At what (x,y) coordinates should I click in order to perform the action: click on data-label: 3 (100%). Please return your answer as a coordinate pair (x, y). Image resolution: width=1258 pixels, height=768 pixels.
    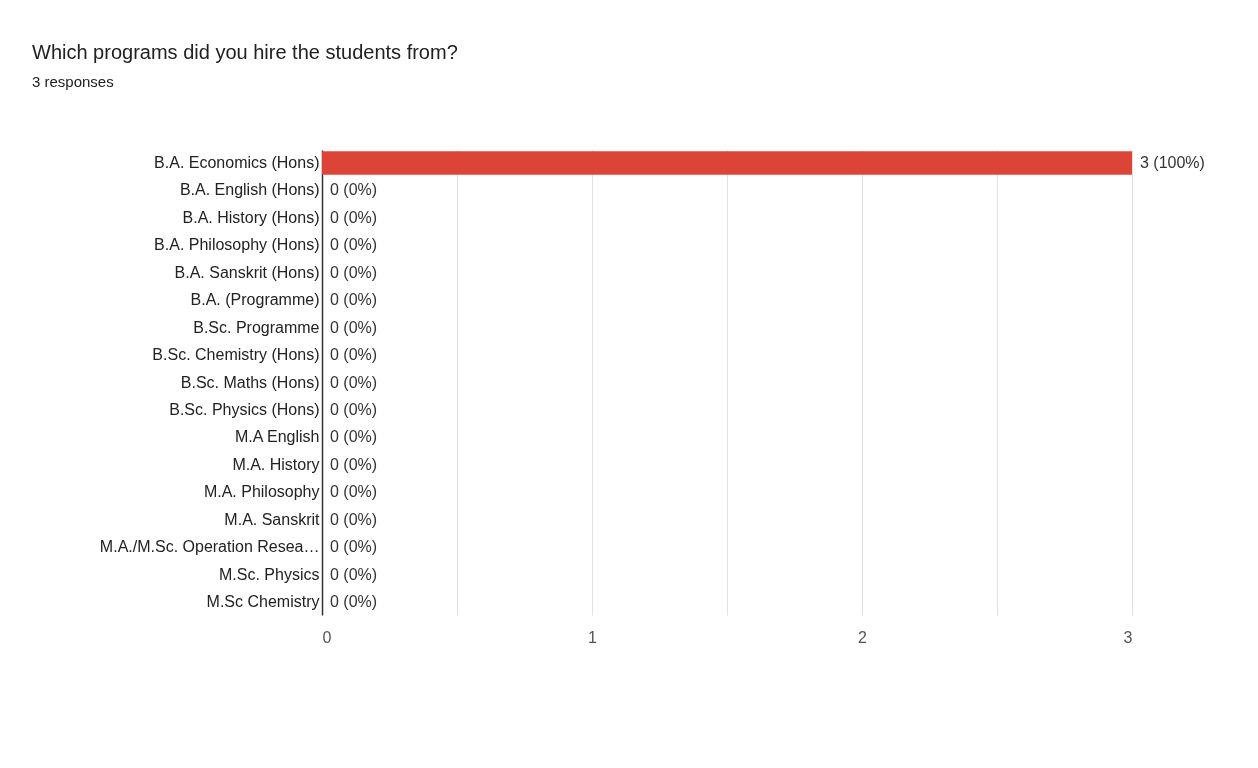
    Looking at the image, I should click on (1172, 163).